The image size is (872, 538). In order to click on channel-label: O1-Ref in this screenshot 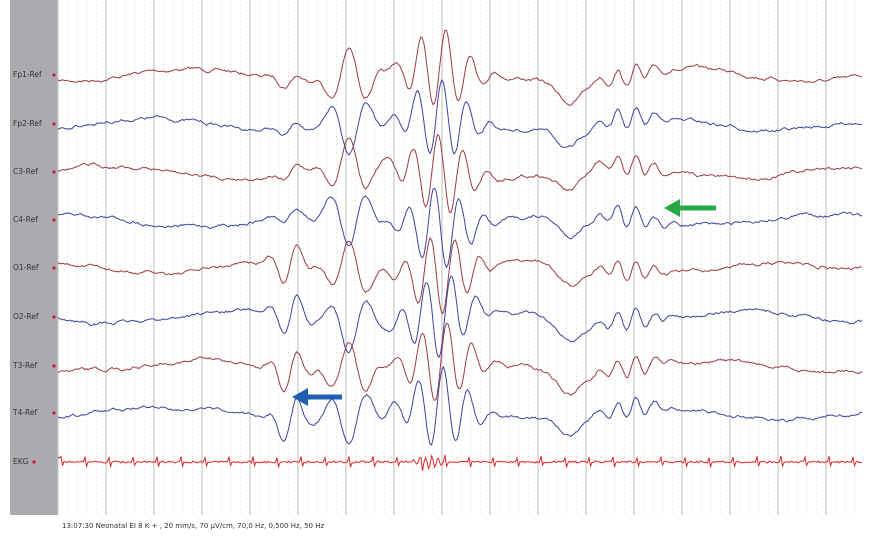, I will do `click(26, 267)`.